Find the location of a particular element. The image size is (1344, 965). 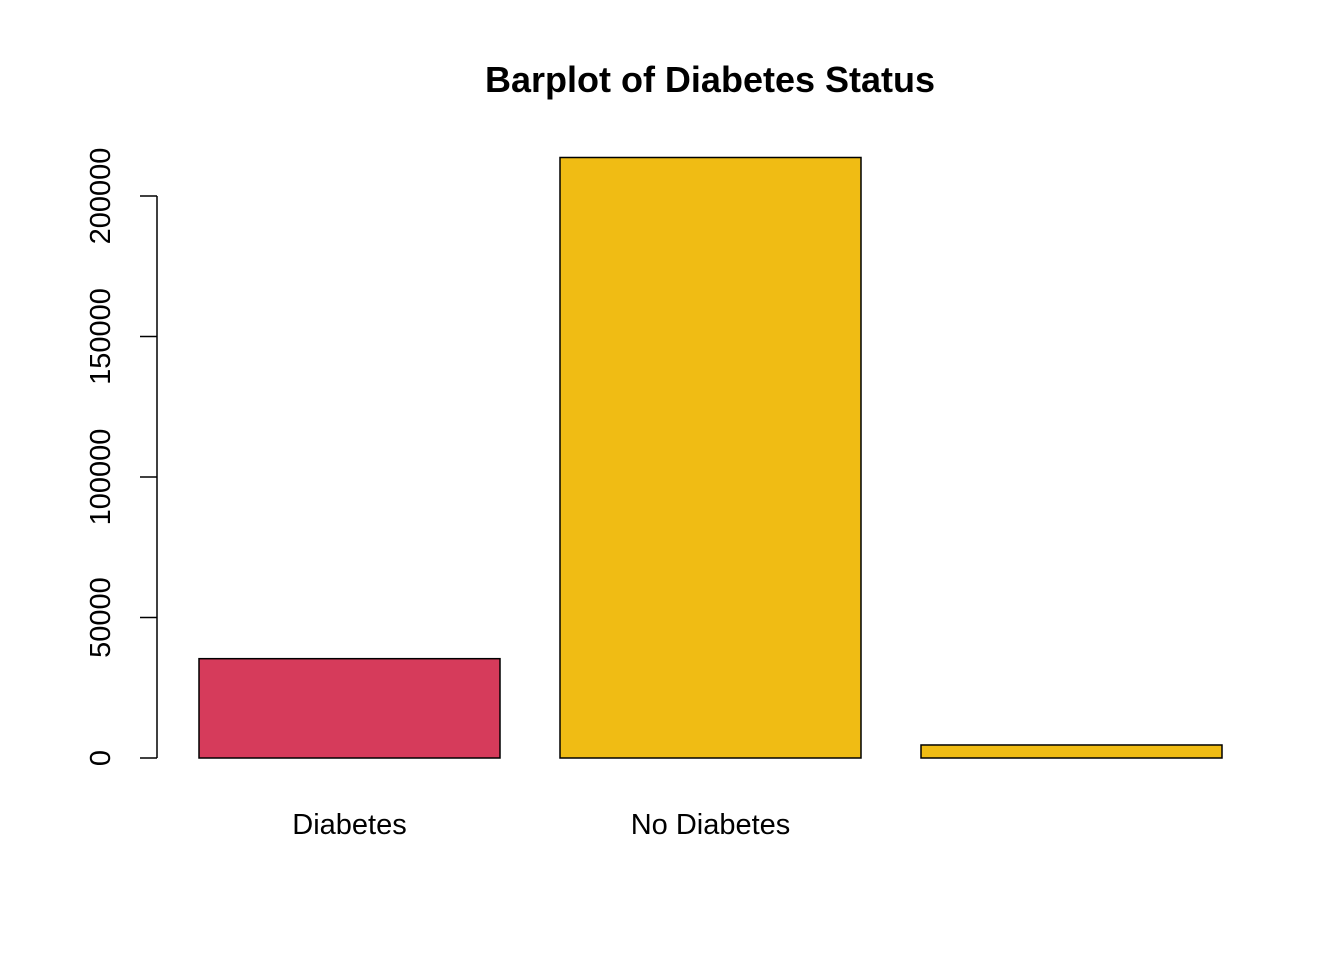

y-tick-label: 100000 is located at coordinates (101, 477).